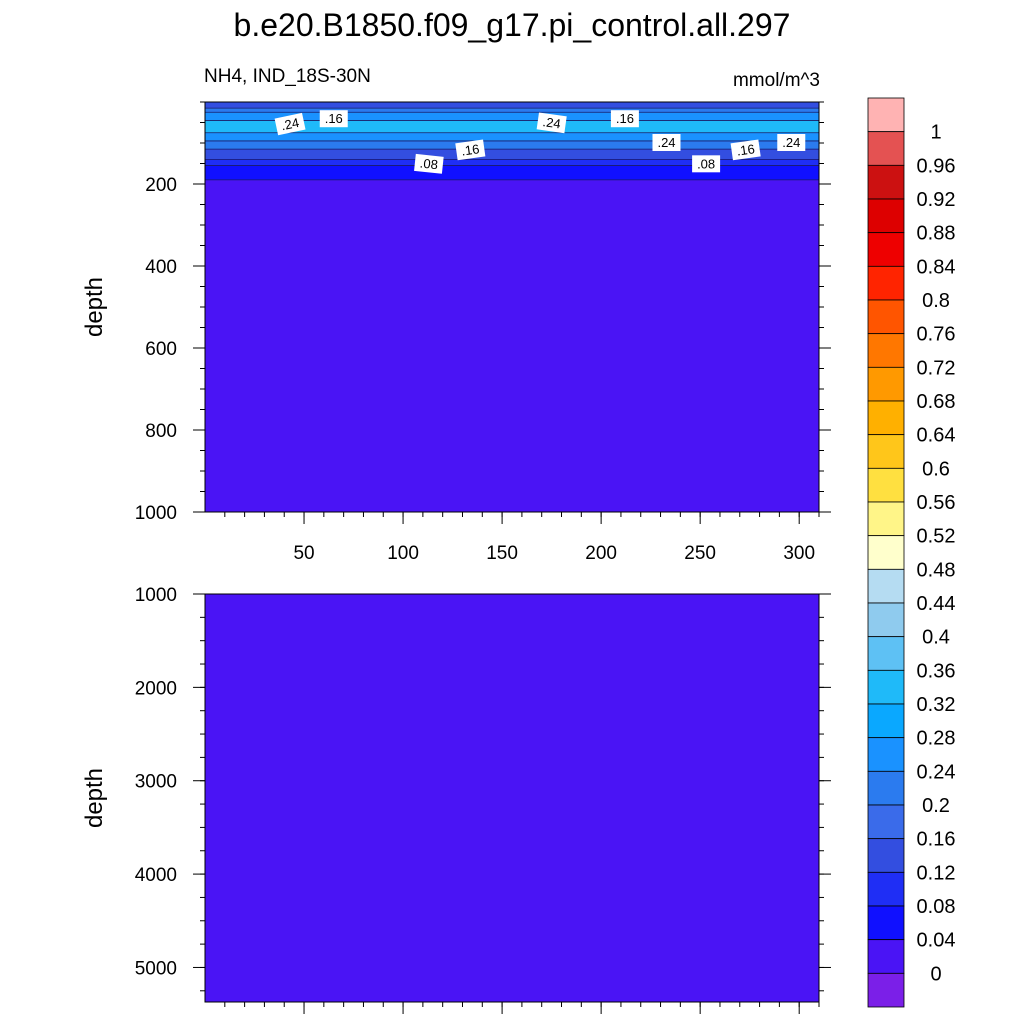  What do you see at coordinates (776, 80) in the screenshot?
I see `right-subtitle: mmol/m^3` at bounding box center [776, 80].